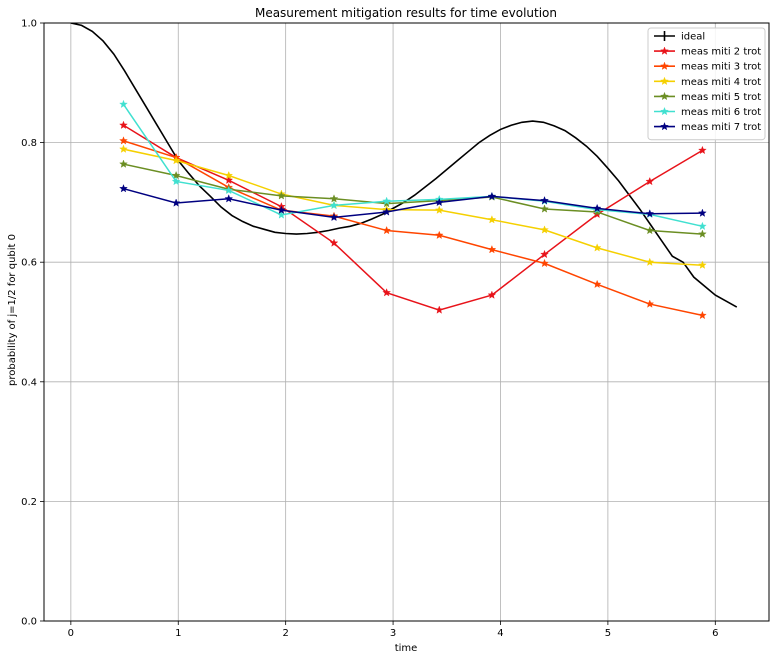  What do you see at coordinates (721, 67) in the screenshot?
I see `legend-label: meas miti 3 trot` at bounding box center [721, 67].